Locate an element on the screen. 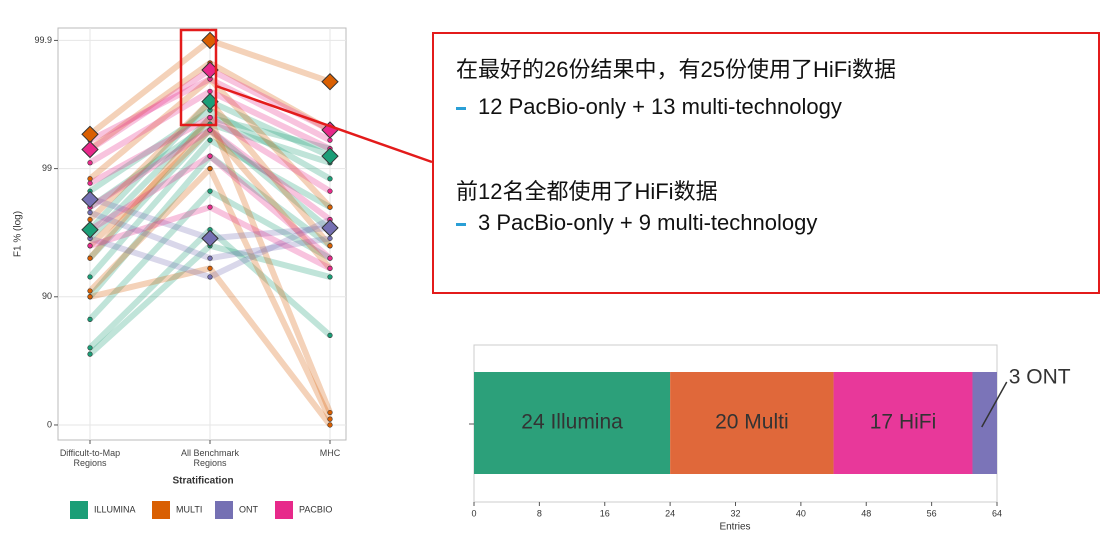 This screenshot has width=1108, height=553. x-axis-label: Entries is located at coordinates (734, 527).